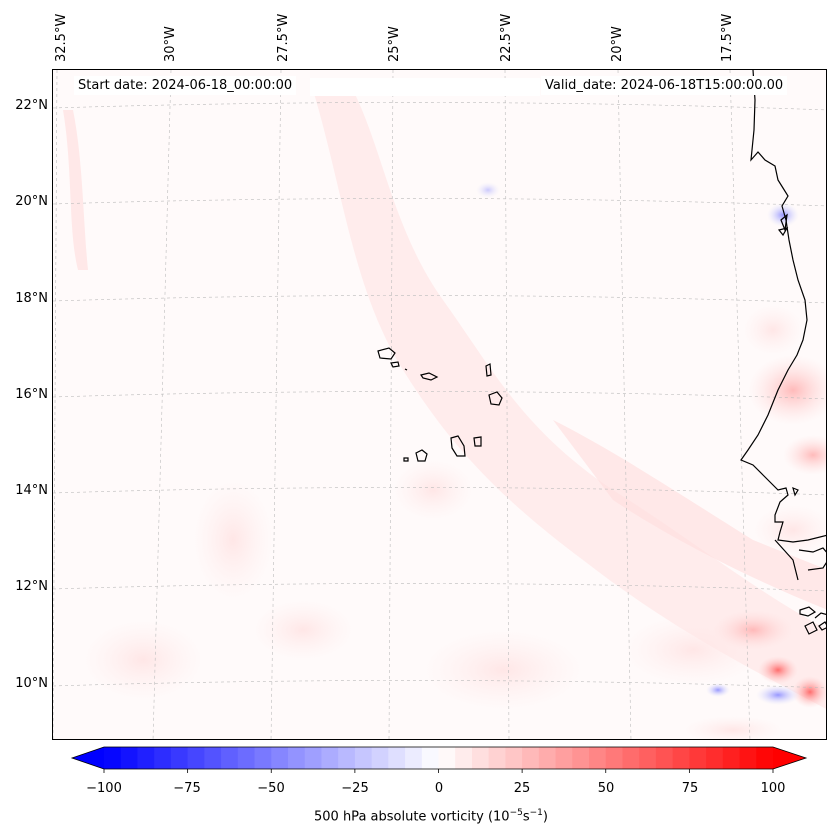 This screenshot has width=837, height=839. Describe the element at coordinates (431, 816) in the screenshot. I see `colorbar-label: 500 hPa absolute vorticity (10−5s−1)` at that location.